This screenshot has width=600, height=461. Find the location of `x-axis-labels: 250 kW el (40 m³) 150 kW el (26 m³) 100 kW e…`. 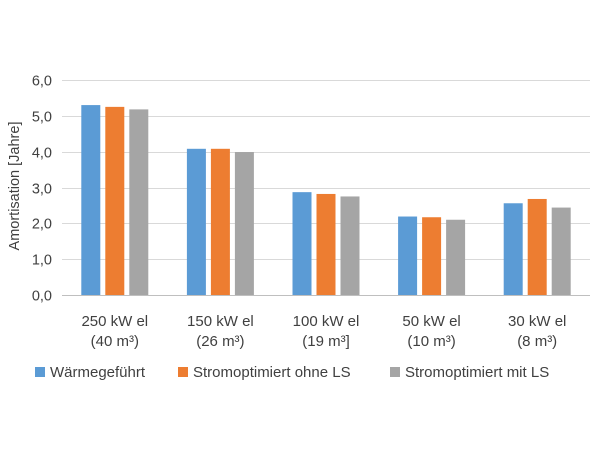

x-axis-labels: 250 kW el (40 m³) 150 kW el (26 m³) 100 kW e… is located at coordinates (323, 331).